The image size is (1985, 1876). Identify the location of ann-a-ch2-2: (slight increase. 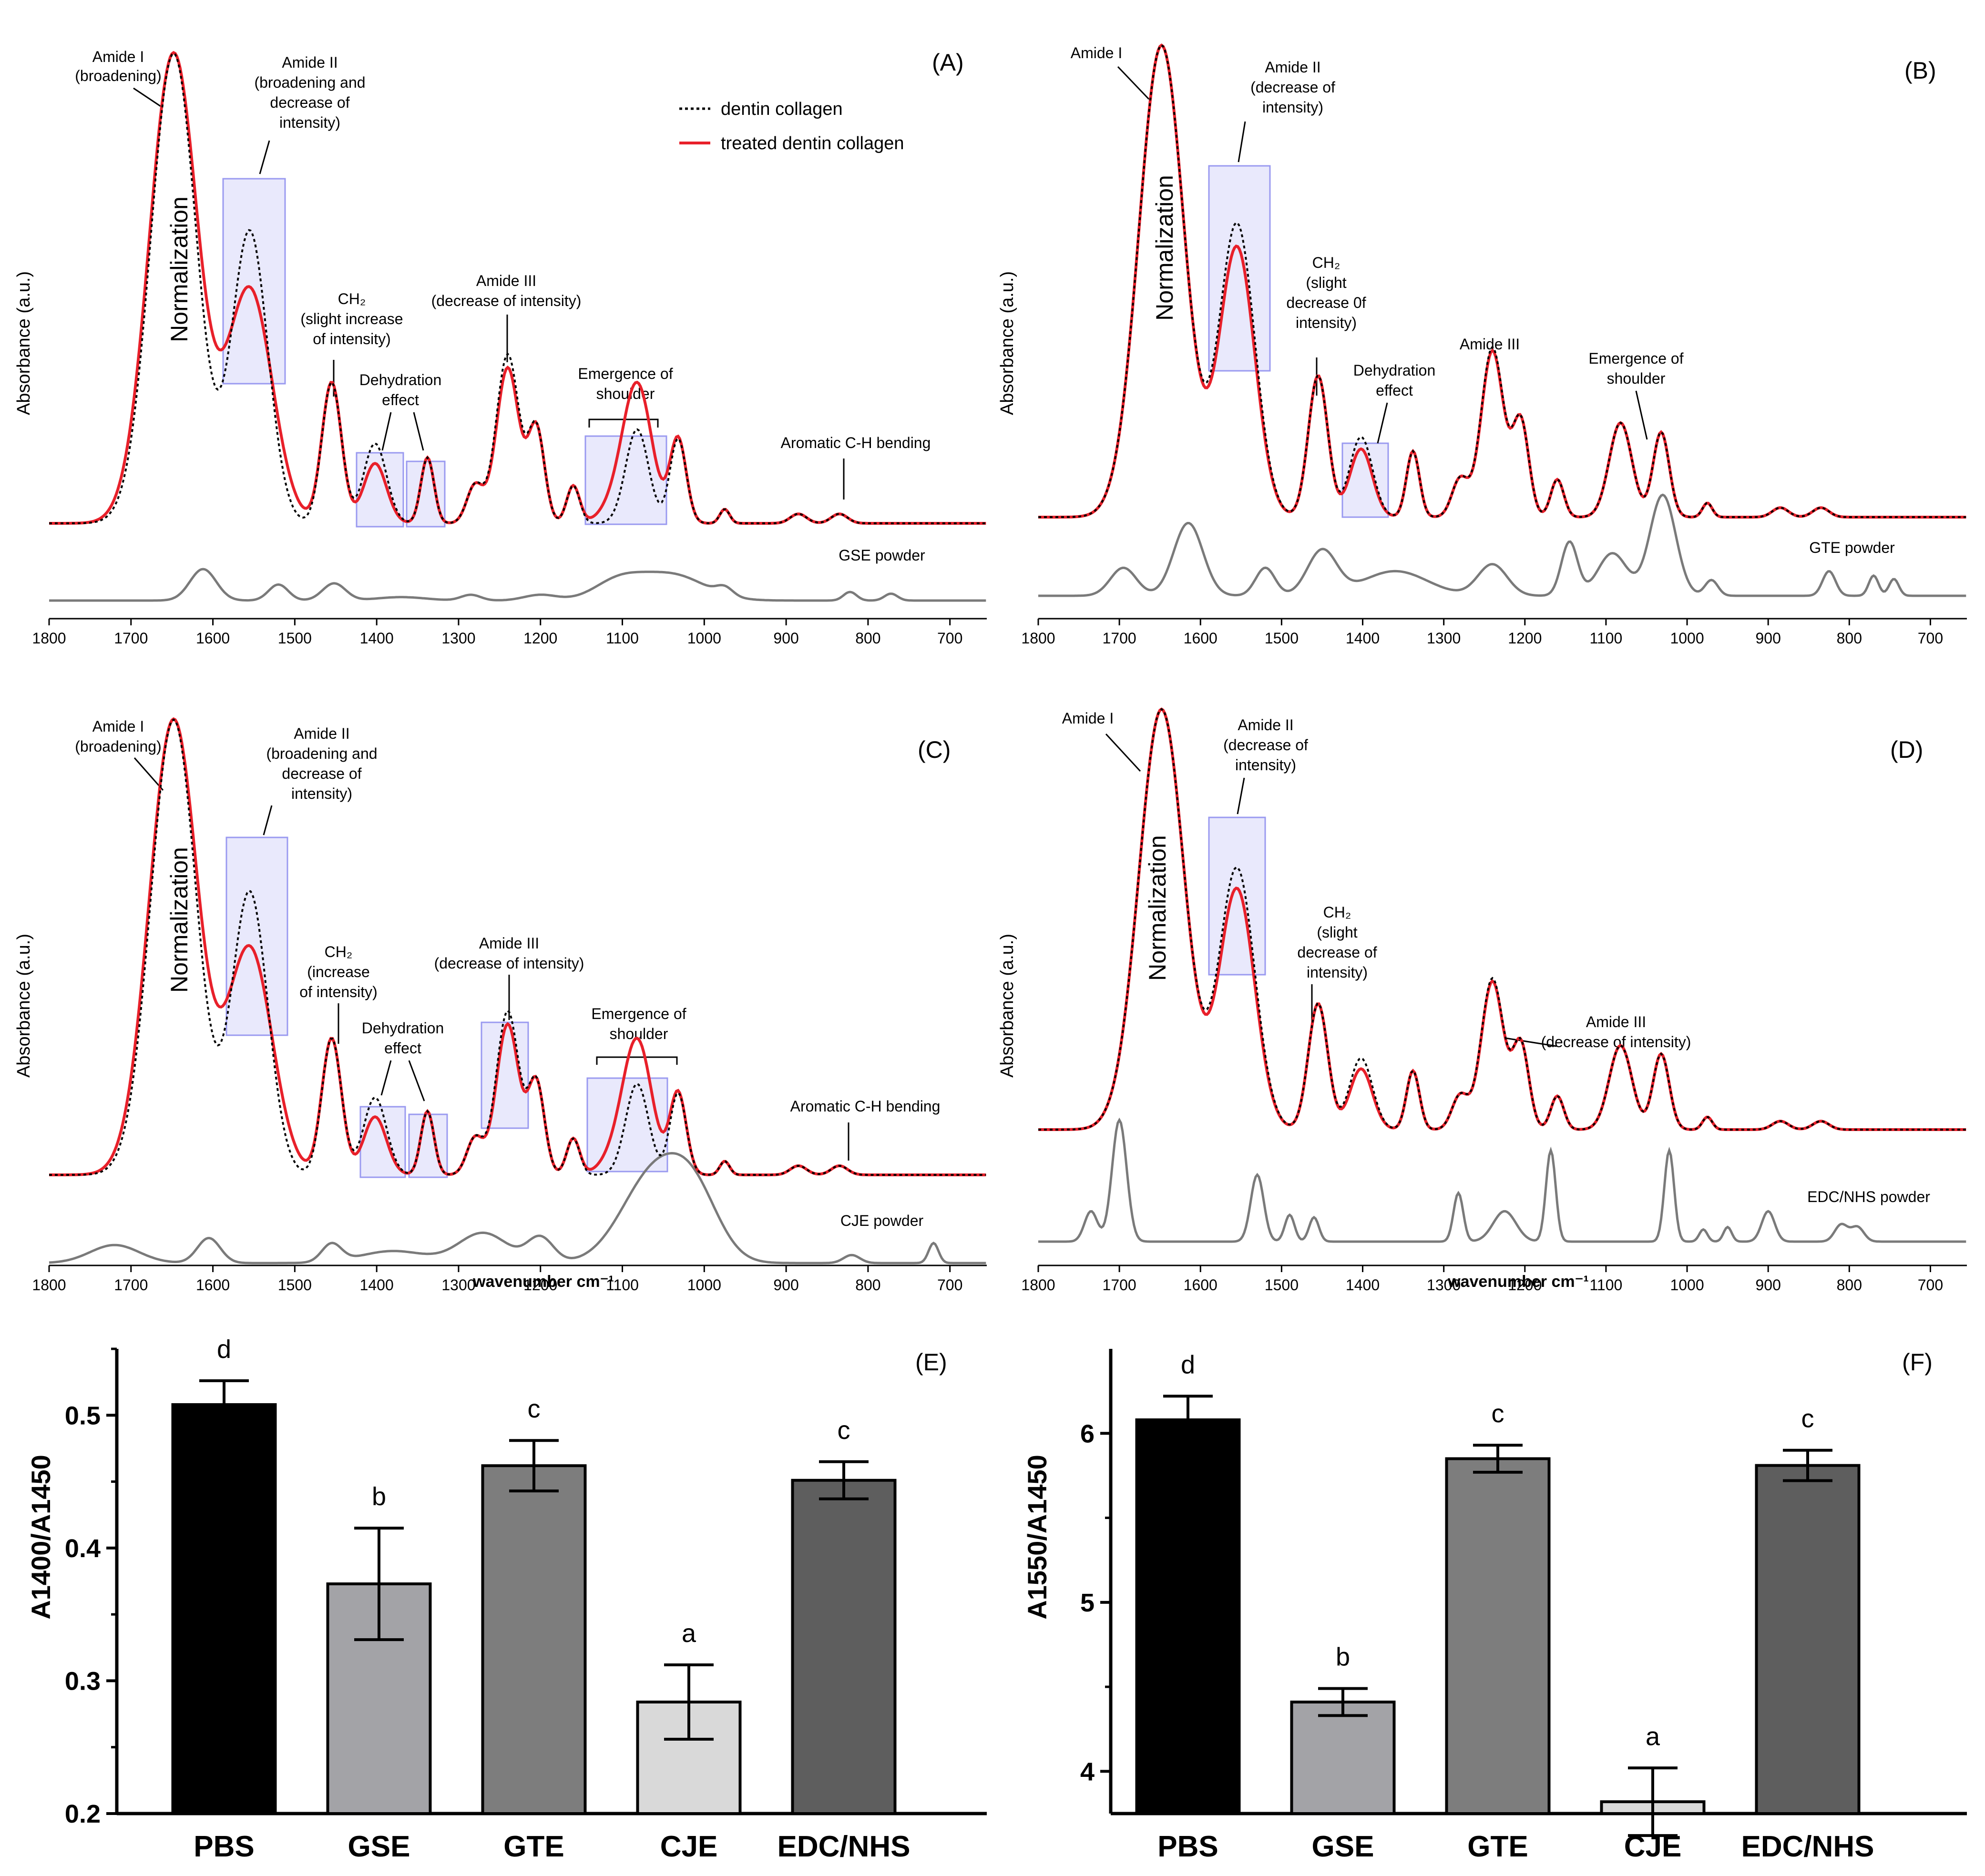
(351, 318).